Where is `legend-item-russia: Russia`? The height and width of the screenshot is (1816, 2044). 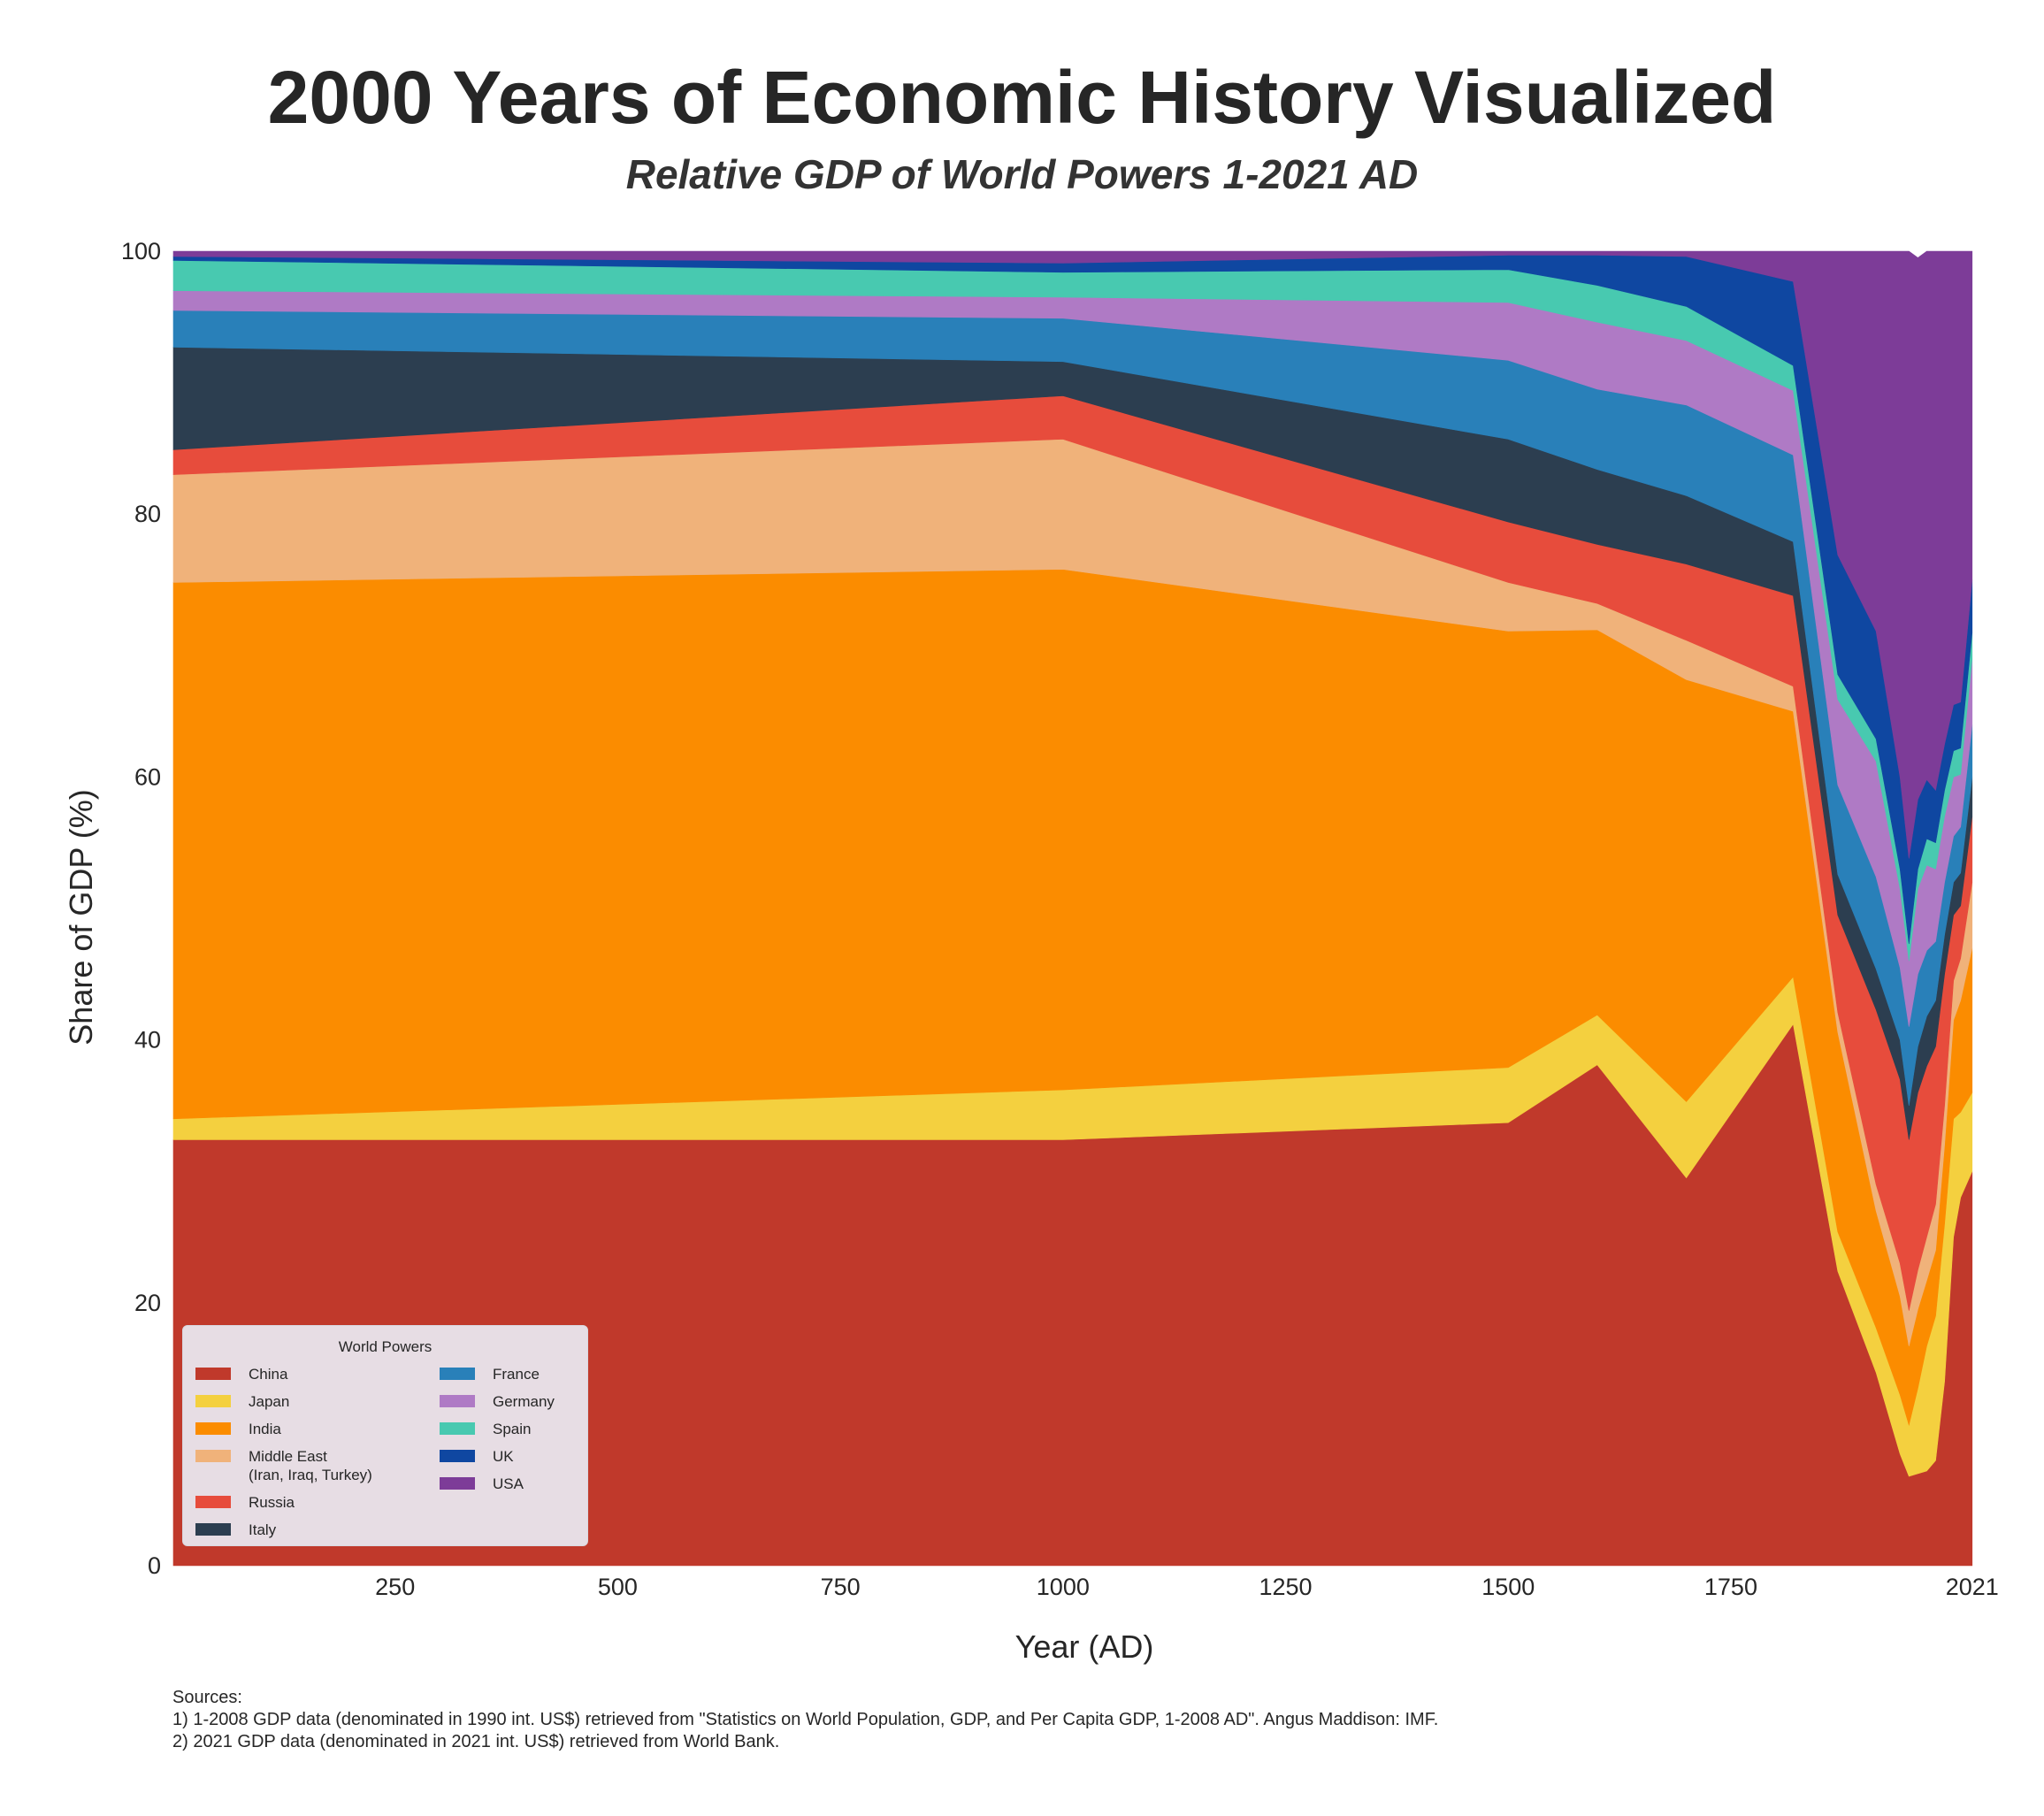
legend-item-russia: Russia is located at coordinates (283, 1502).